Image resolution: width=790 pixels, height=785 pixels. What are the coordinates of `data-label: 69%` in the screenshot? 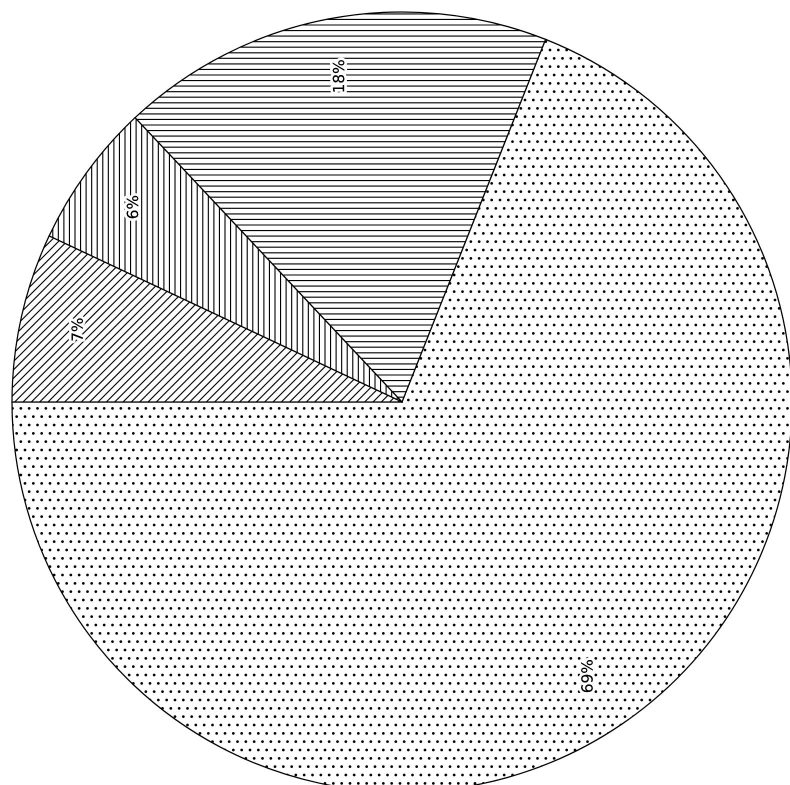 It's located at (587, 676).